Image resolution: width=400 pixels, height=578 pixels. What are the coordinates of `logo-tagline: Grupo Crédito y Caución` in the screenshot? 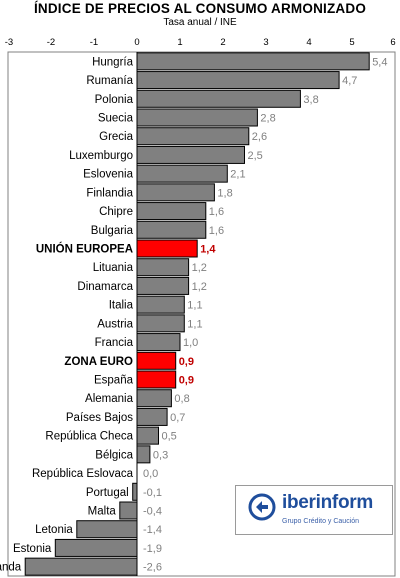 It's located at (321, 521).